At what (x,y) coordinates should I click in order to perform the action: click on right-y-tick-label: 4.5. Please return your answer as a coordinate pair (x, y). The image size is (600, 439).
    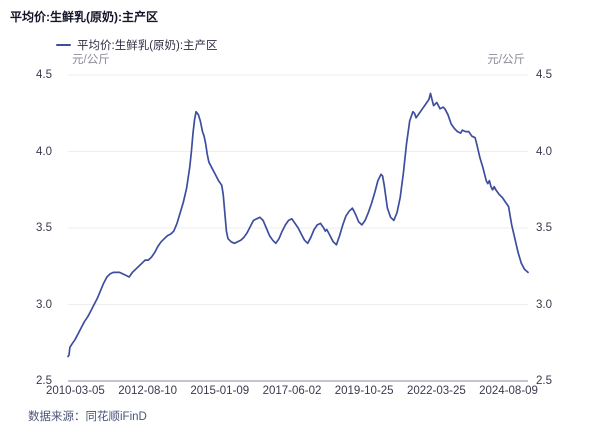
    Looking at the image, I should click on (544, 75).